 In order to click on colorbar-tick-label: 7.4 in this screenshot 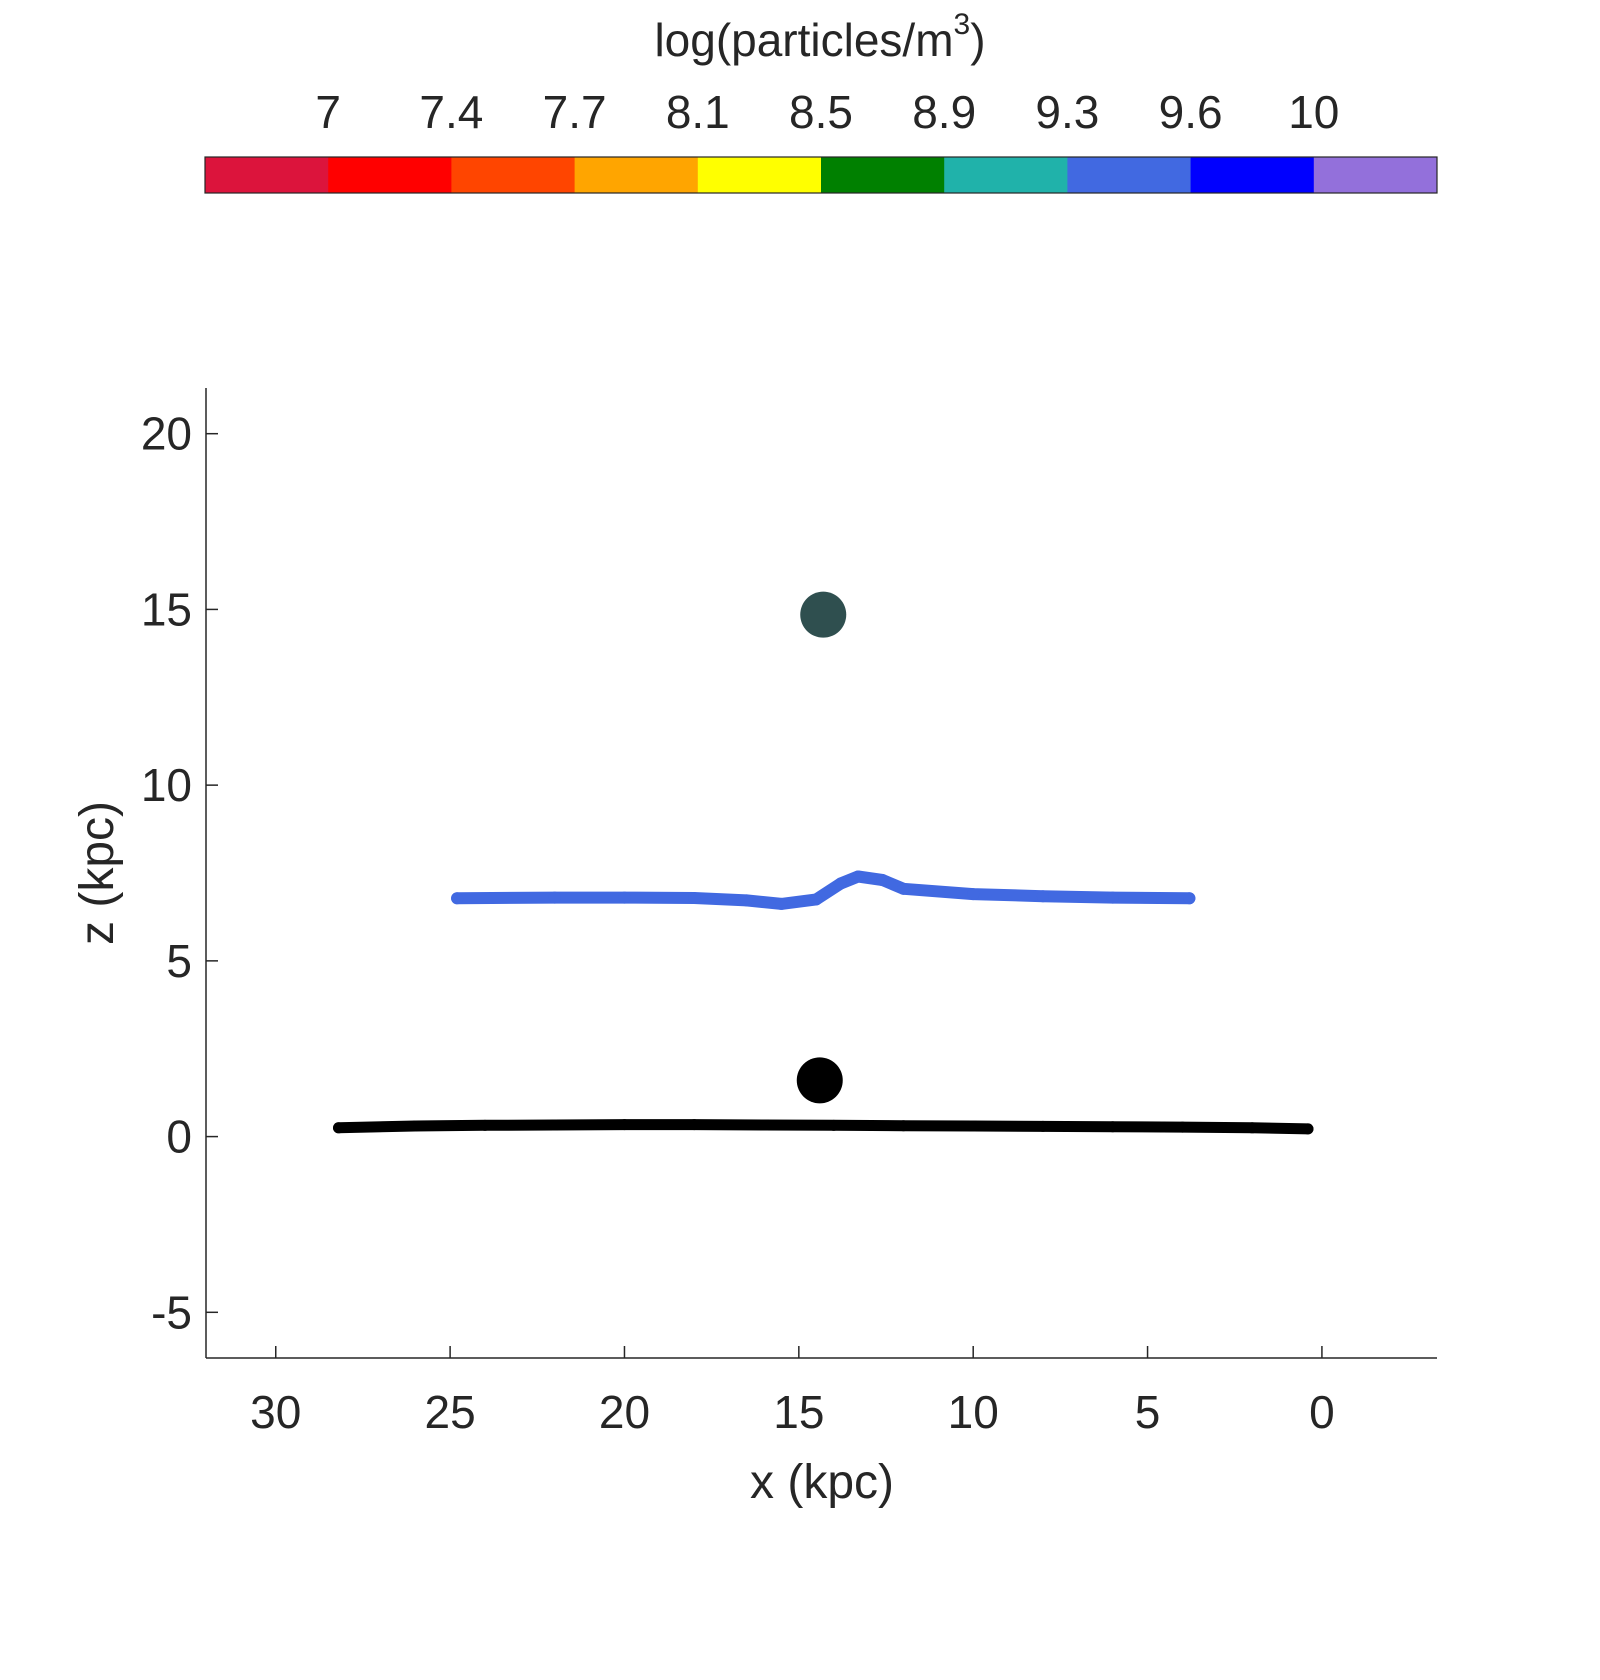, I will do `click(451, 112)`.